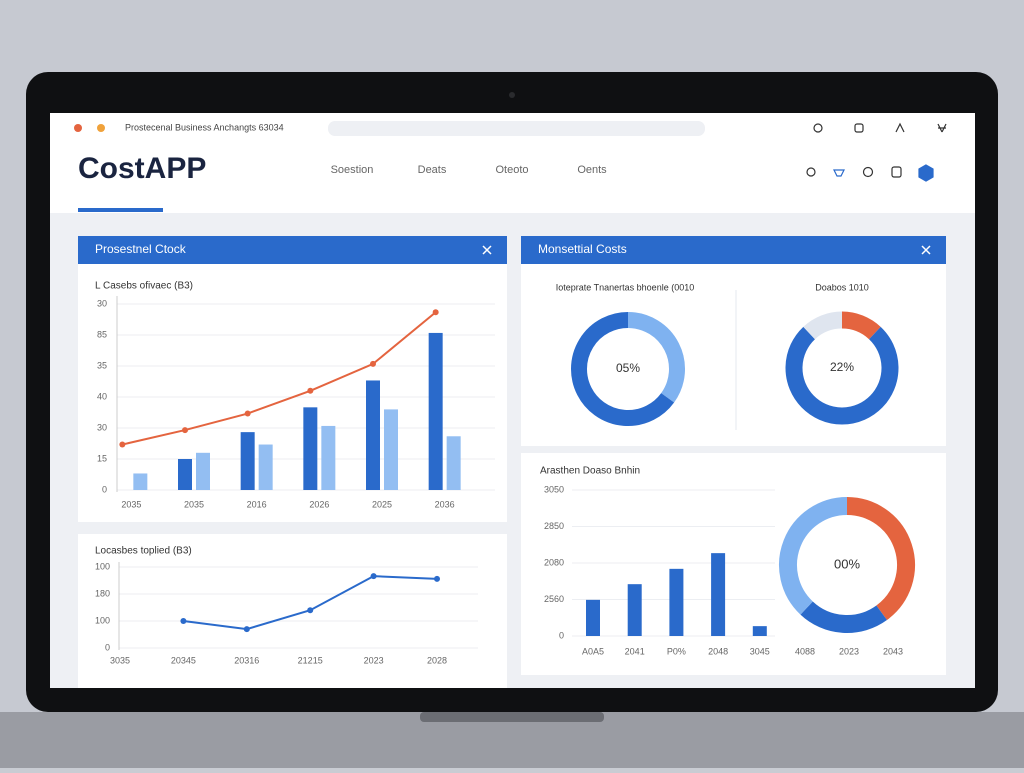 Image resolution: width=1024 pixels, height=773 pixels. Describe the element at coordinates (554, 526) in the screenshot. I see `y-tick-label: 2850` at that location.